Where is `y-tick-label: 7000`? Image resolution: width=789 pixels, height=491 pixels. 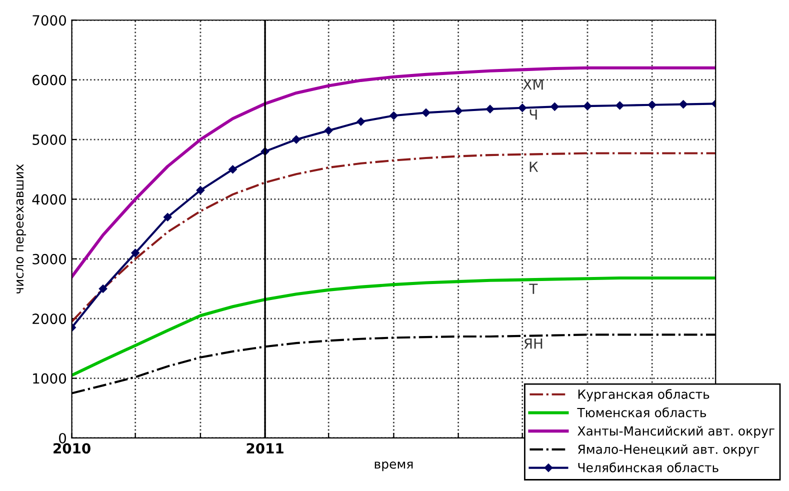
y-tick-label: 7000 is located at coordinates (49, 20).